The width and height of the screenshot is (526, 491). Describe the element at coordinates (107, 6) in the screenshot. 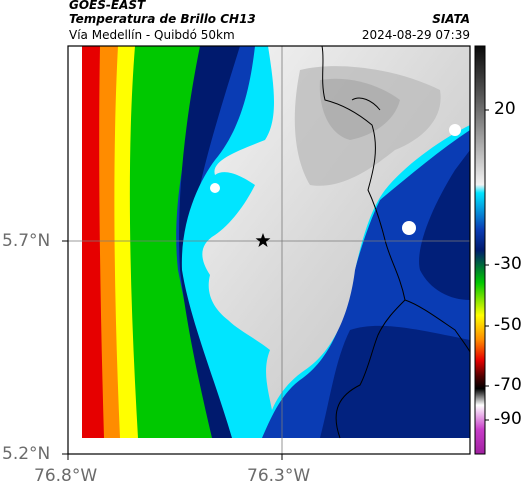

I see `satellite-title: GOES-EAST` at that location.